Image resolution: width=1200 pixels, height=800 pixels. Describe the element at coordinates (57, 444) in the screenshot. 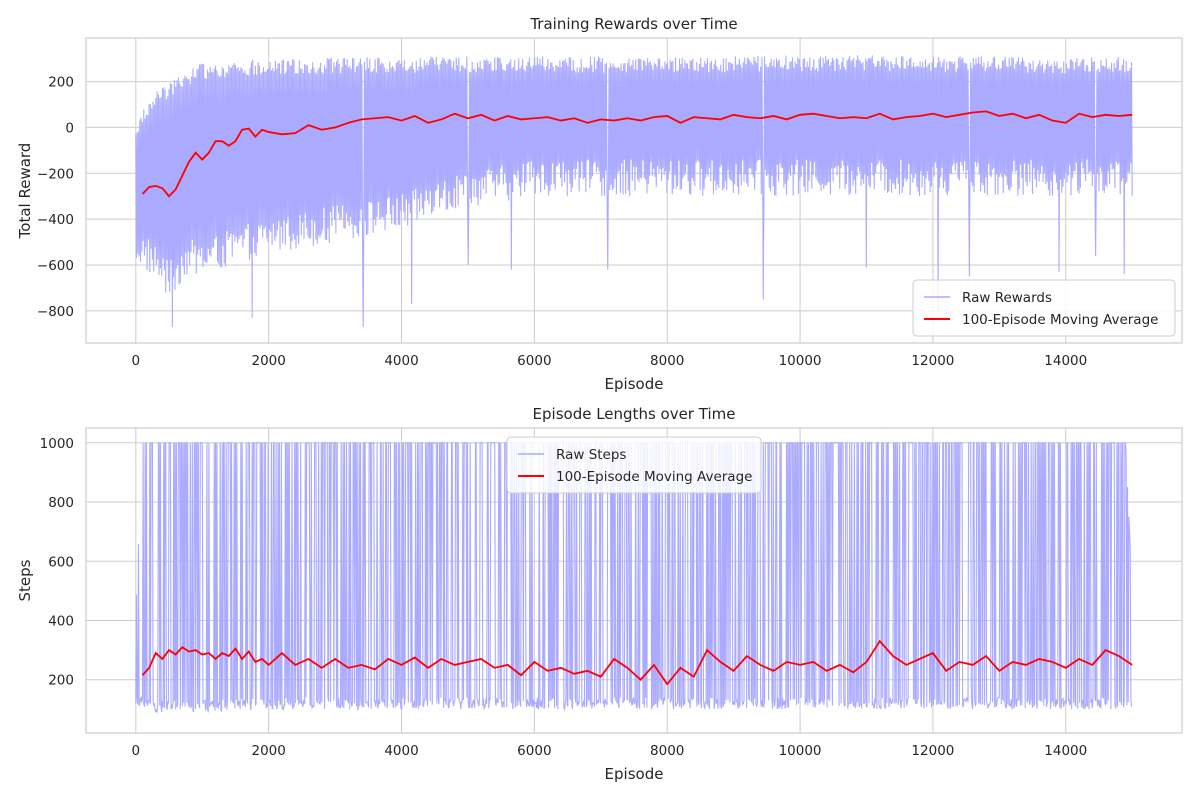

I see `y-tick-label: 1000` at that location.